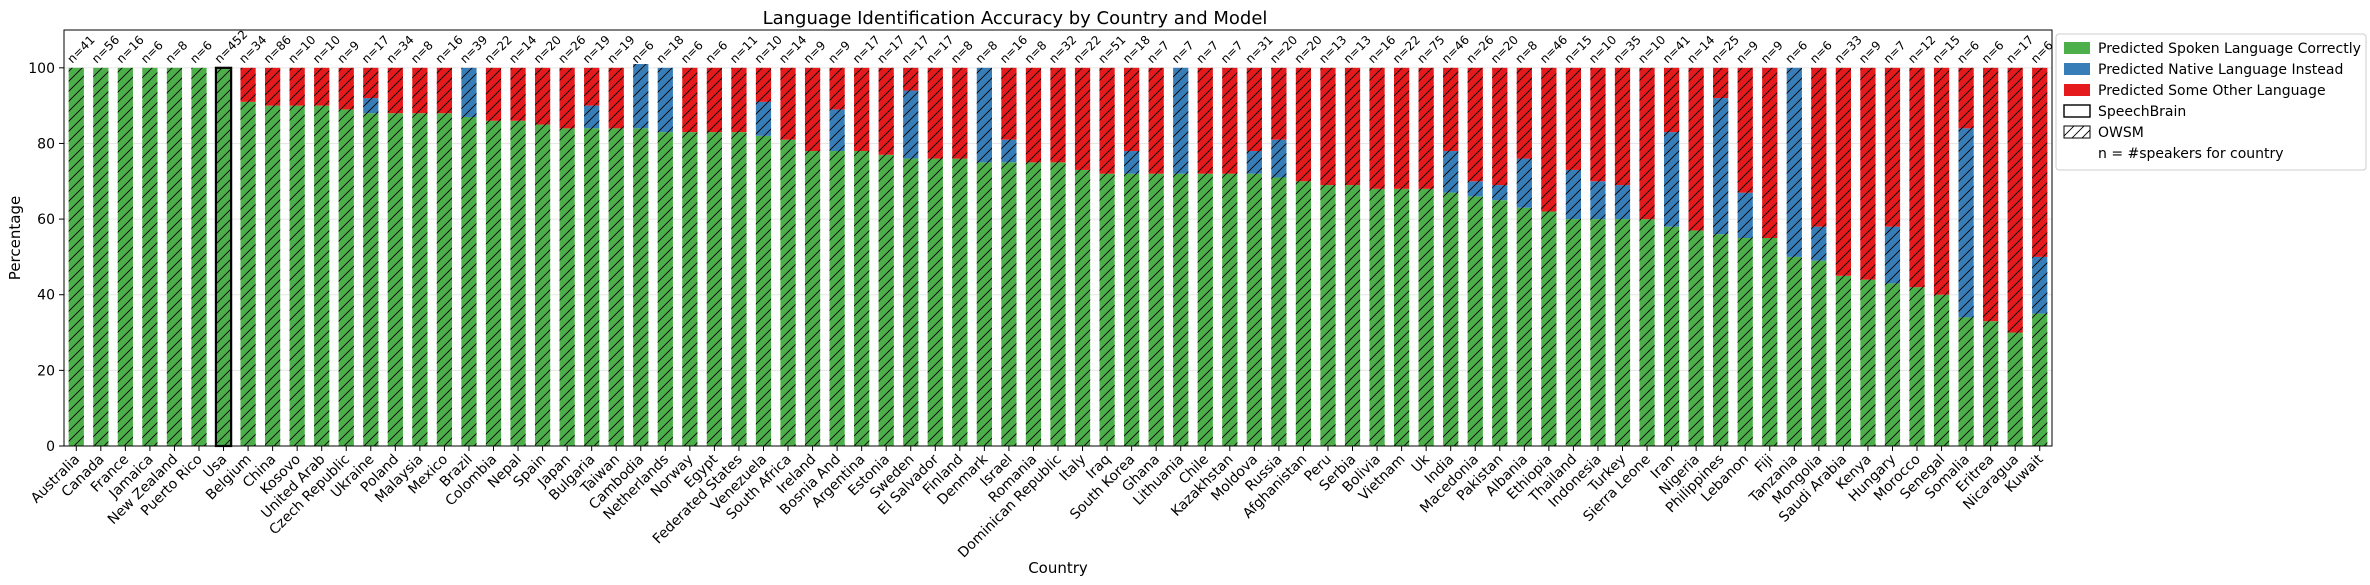  I want to click on legend-entry: Predicted Some Other Language, so click(2195, 91).